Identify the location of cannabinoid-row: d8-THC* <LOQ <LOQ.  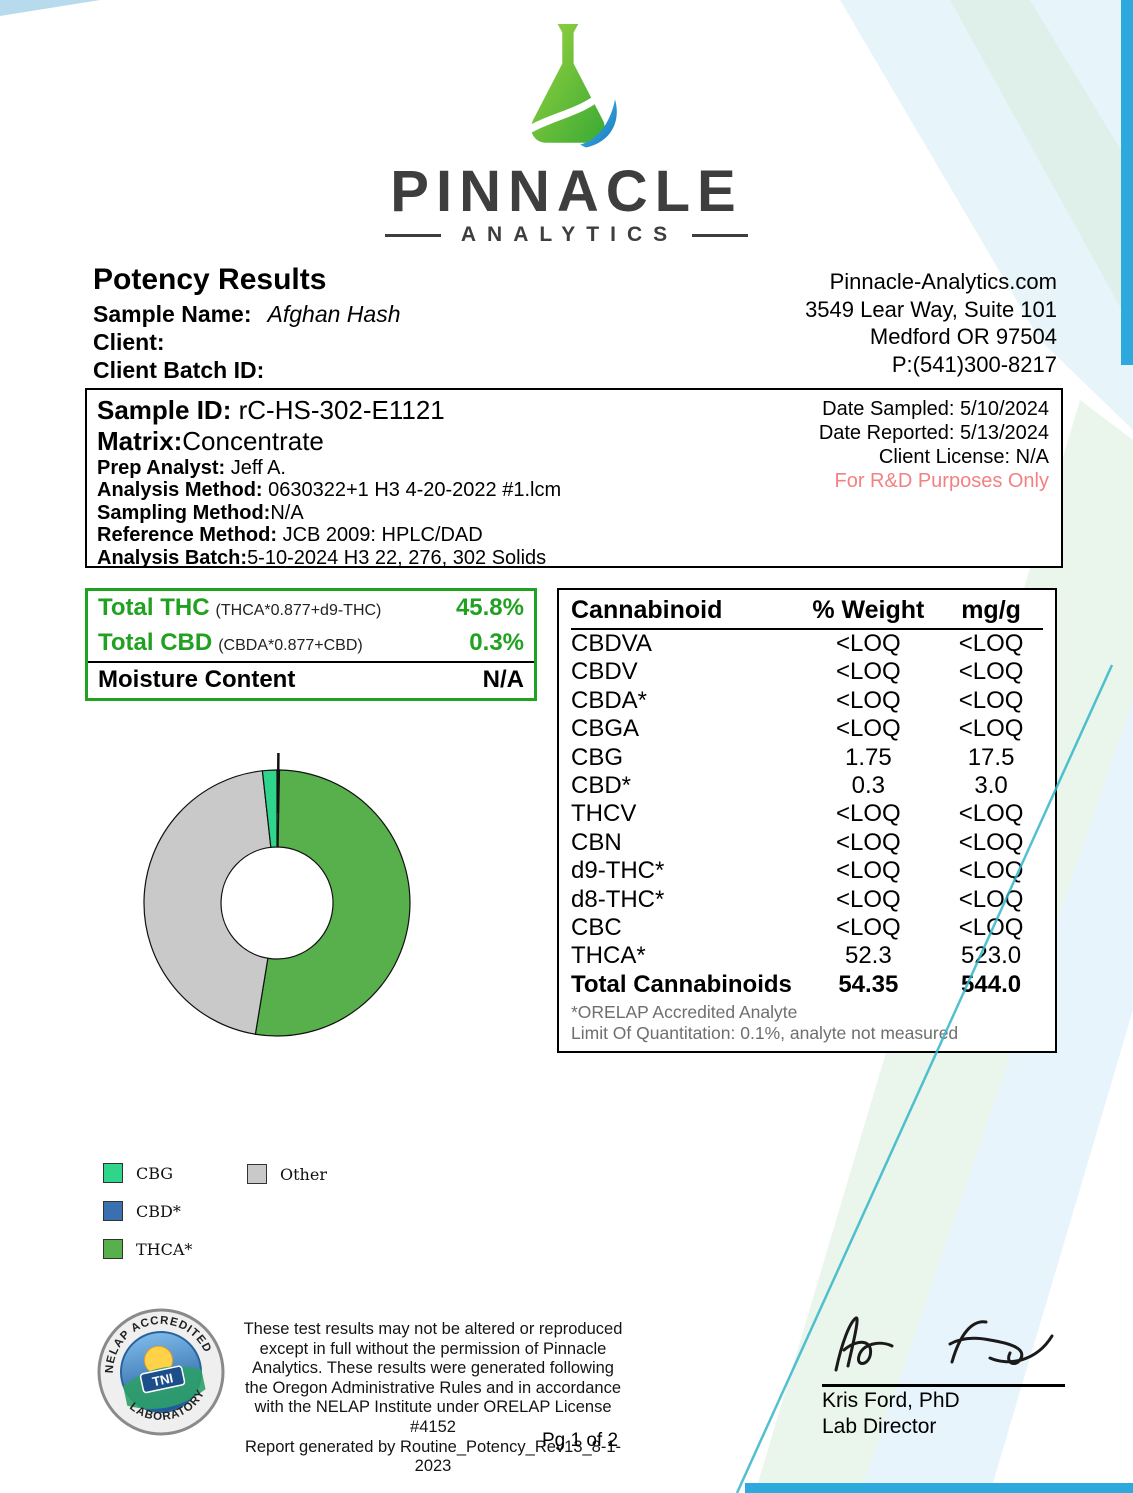
(807, 900).